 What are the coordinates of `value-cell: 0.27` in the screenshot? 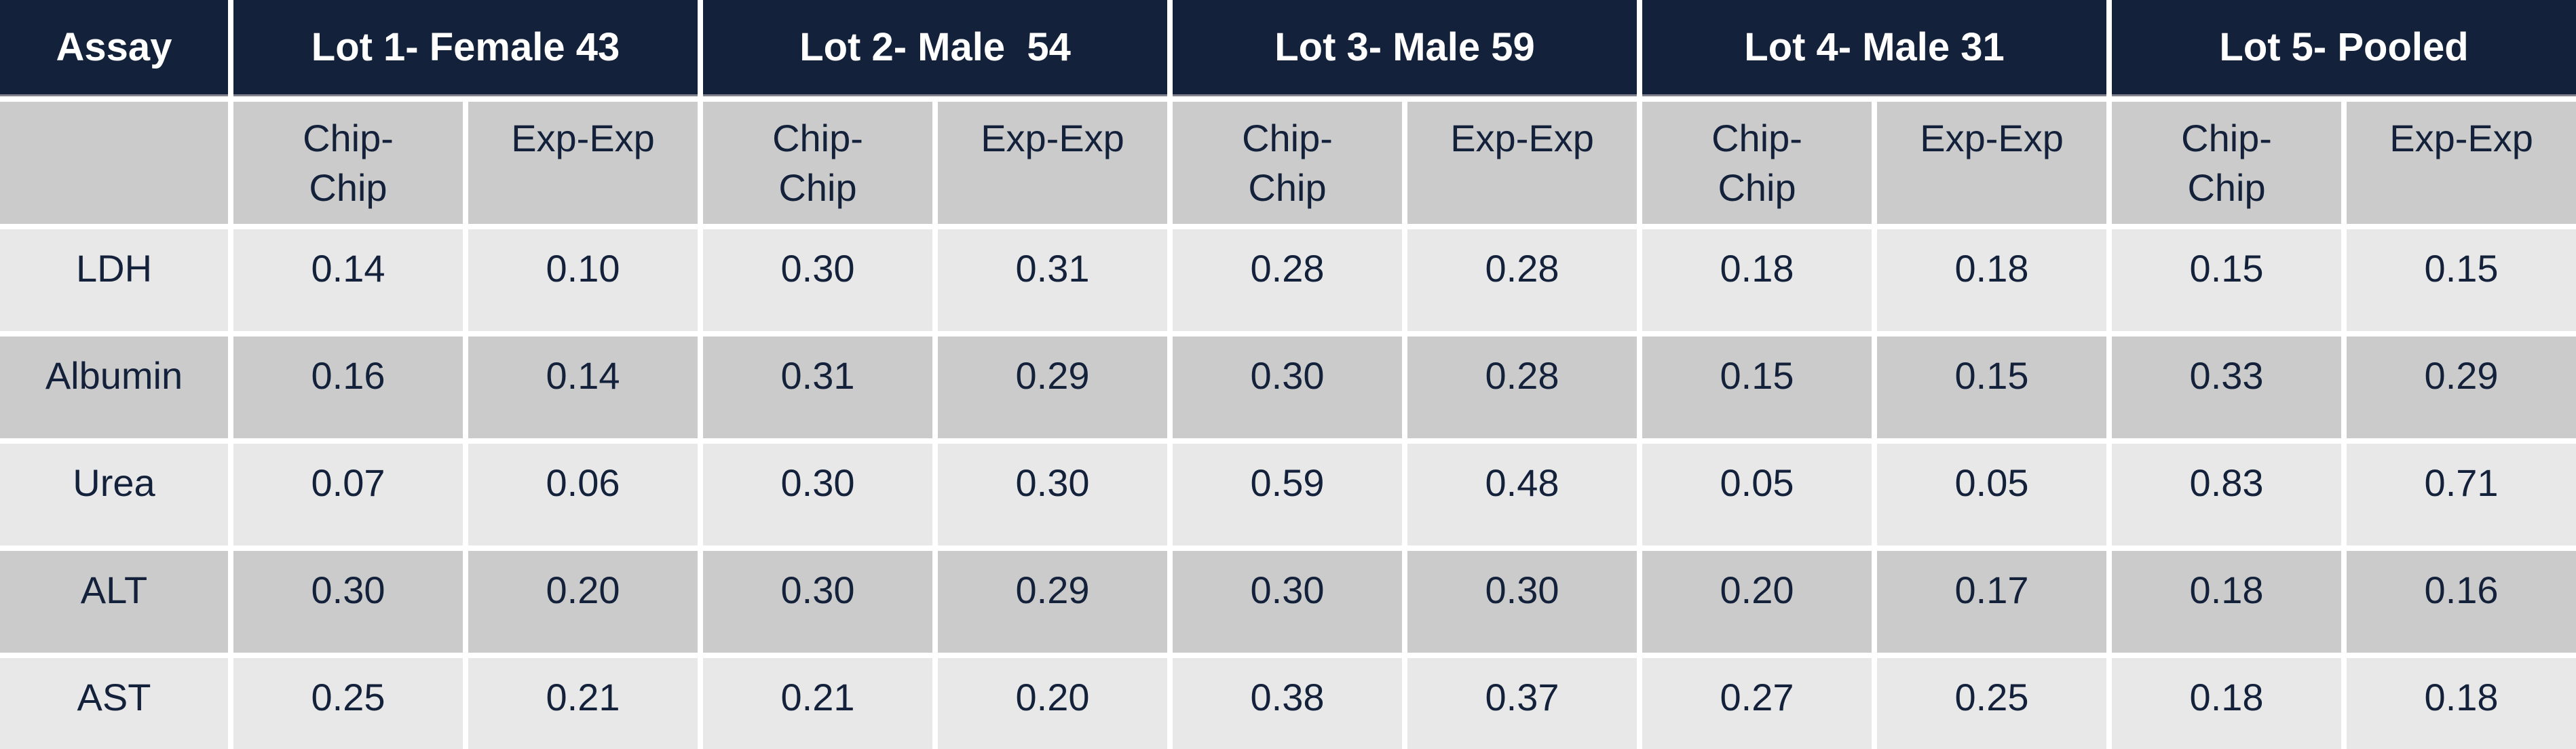 It's located at (1757, 703).